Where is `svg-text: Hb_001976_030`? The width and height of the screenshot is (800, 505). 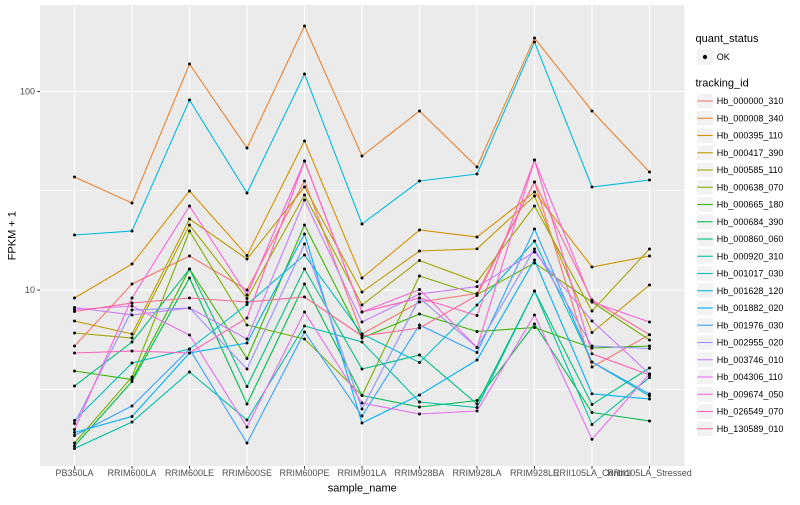 svg-text: Hb_001976_030 is located at coordinates (750, 325).